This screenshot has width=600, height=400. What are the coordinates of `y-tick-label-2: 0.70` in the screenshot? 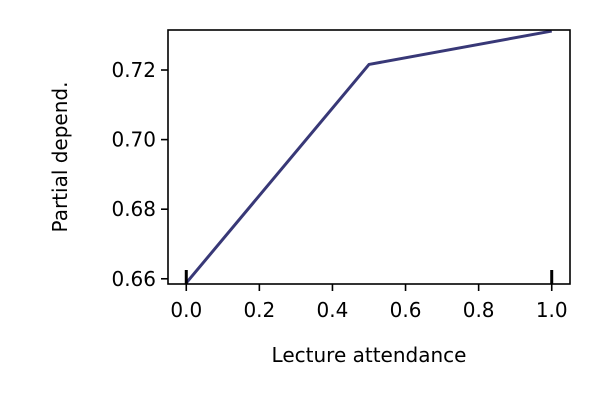 It's located at (133, 140).